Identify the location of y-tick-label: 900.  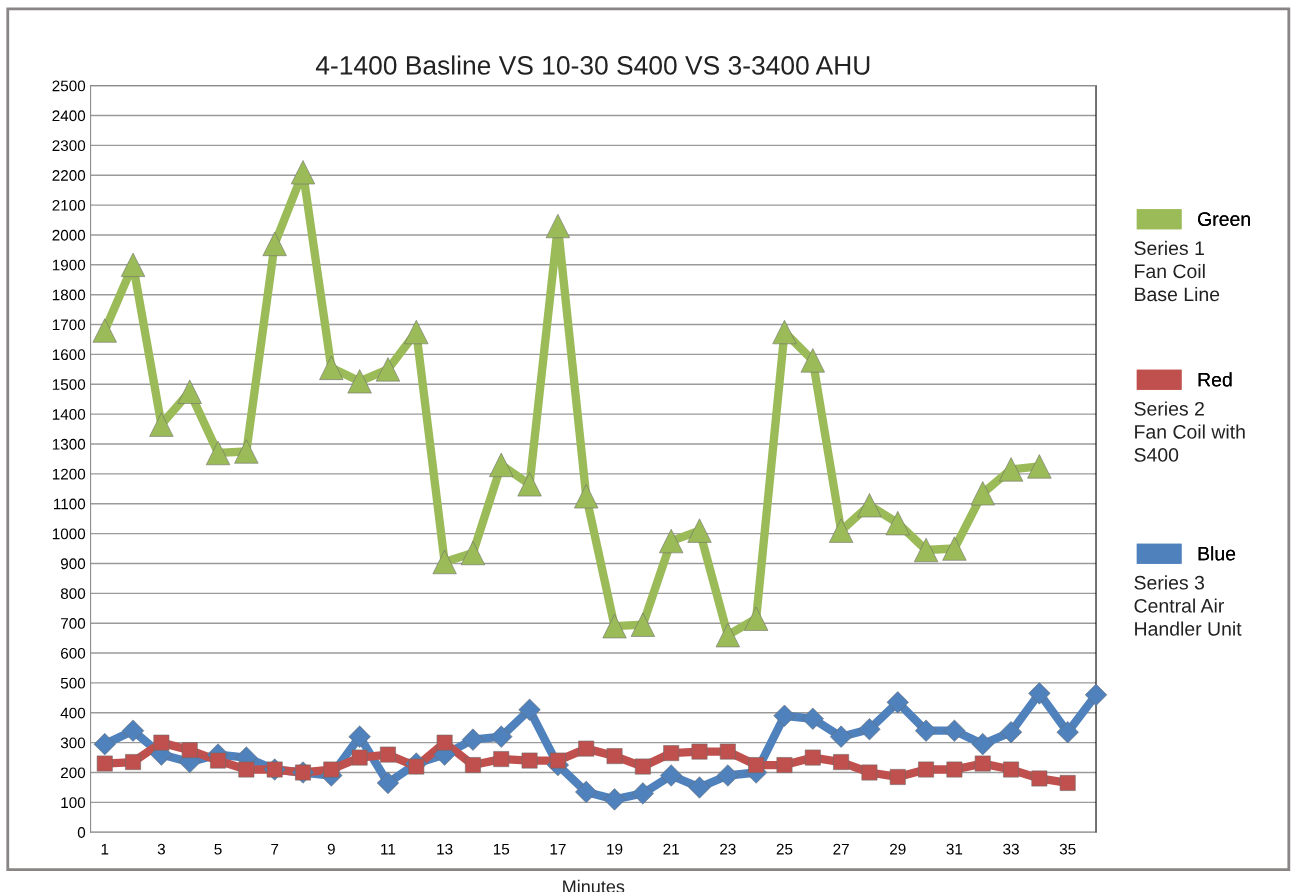
(73, 564).